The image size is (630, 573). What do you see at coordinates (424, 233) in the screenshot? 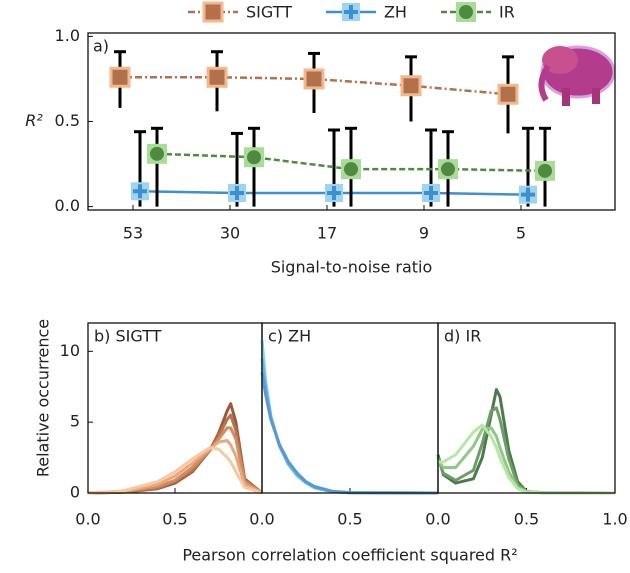
I see `x-tick-label: 9` at bounding box center [424, 233].